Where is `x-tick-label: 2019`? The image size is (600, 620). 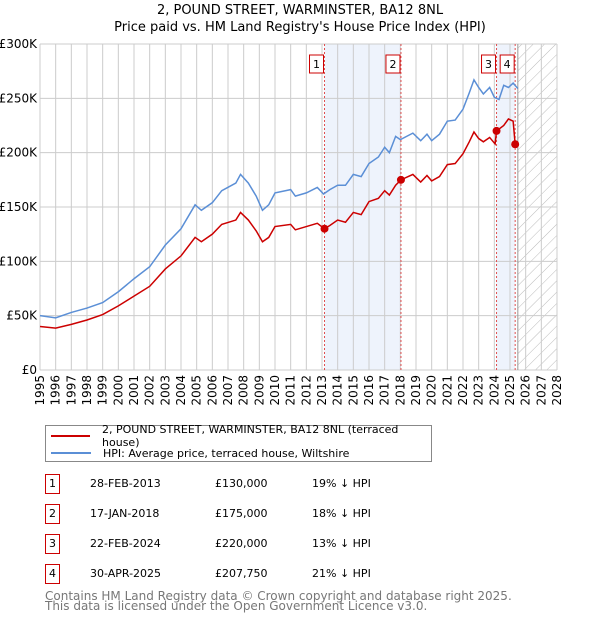 x-tick-label: 2019 is located at coordinates (416, 390).